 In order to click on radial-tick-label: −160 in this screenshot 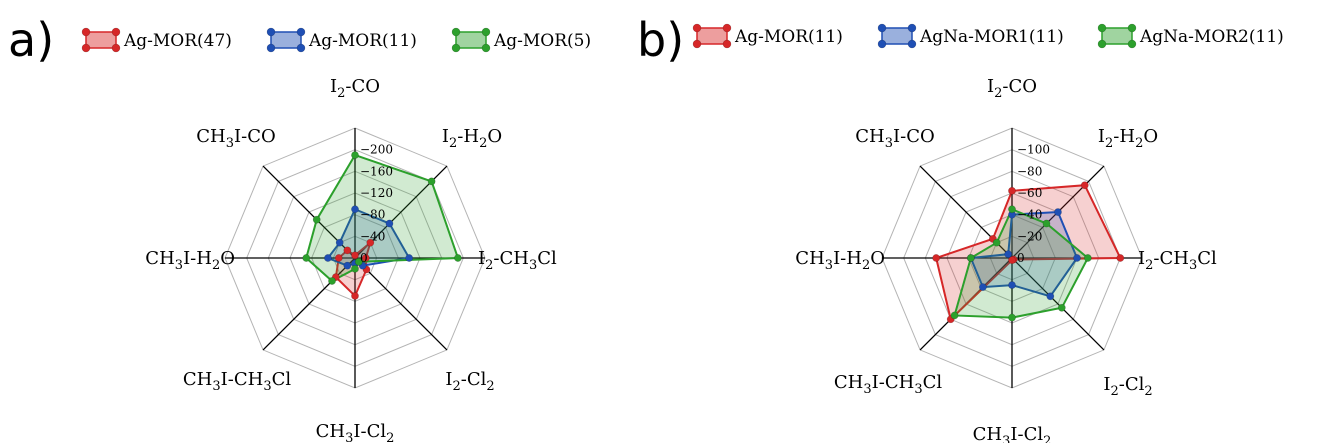, I will do `click(376, 171)`.